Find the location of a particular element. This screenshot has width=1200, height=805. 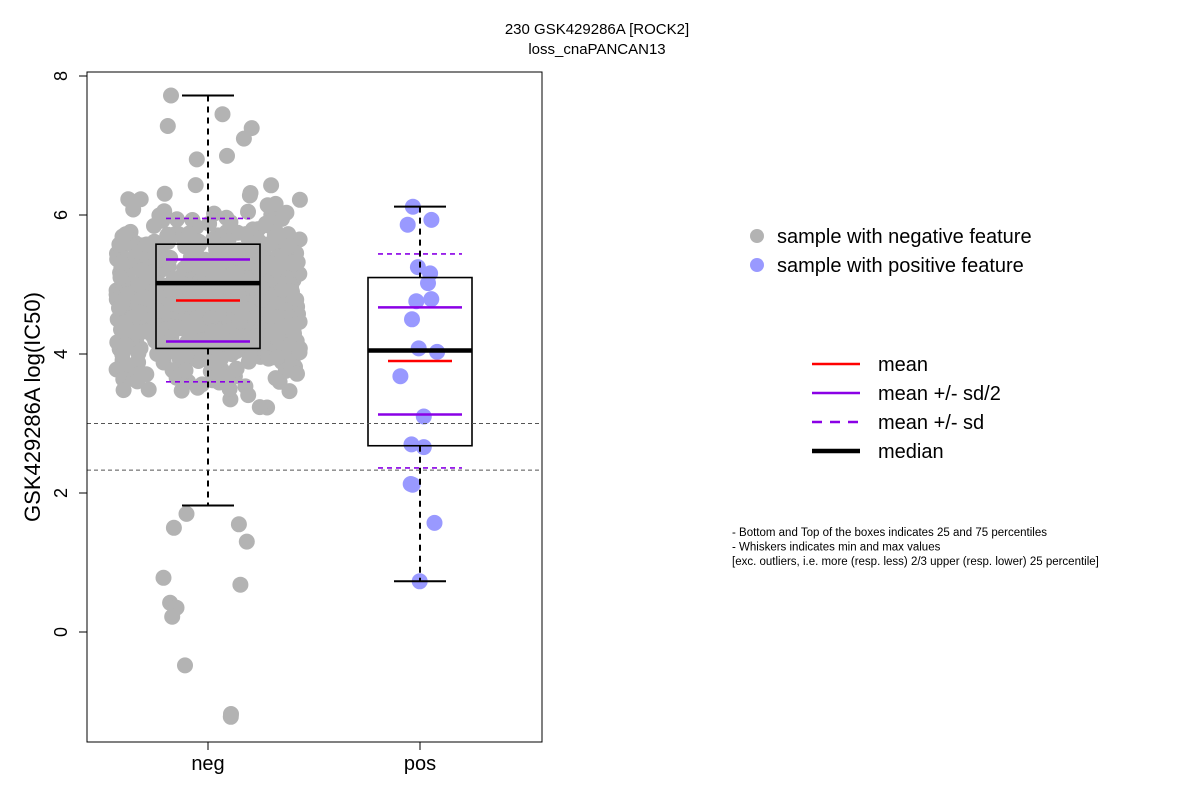

legend-point-label: sample with negative feature is located at coordinates (904, 237).